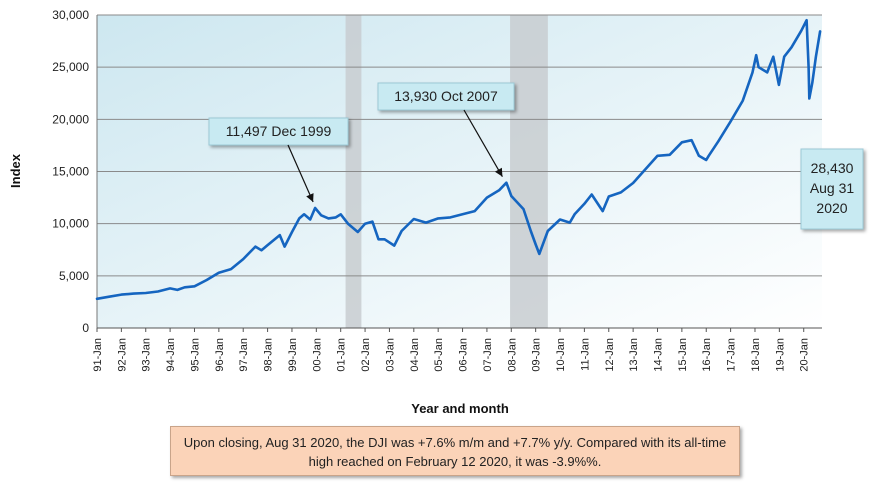 Image resolution: width=870 pixels, height=483 pixels. Describe the element at coordinates (756, 355) in the screenshot. I see `x-tick-label: 18-Jan` at that location.